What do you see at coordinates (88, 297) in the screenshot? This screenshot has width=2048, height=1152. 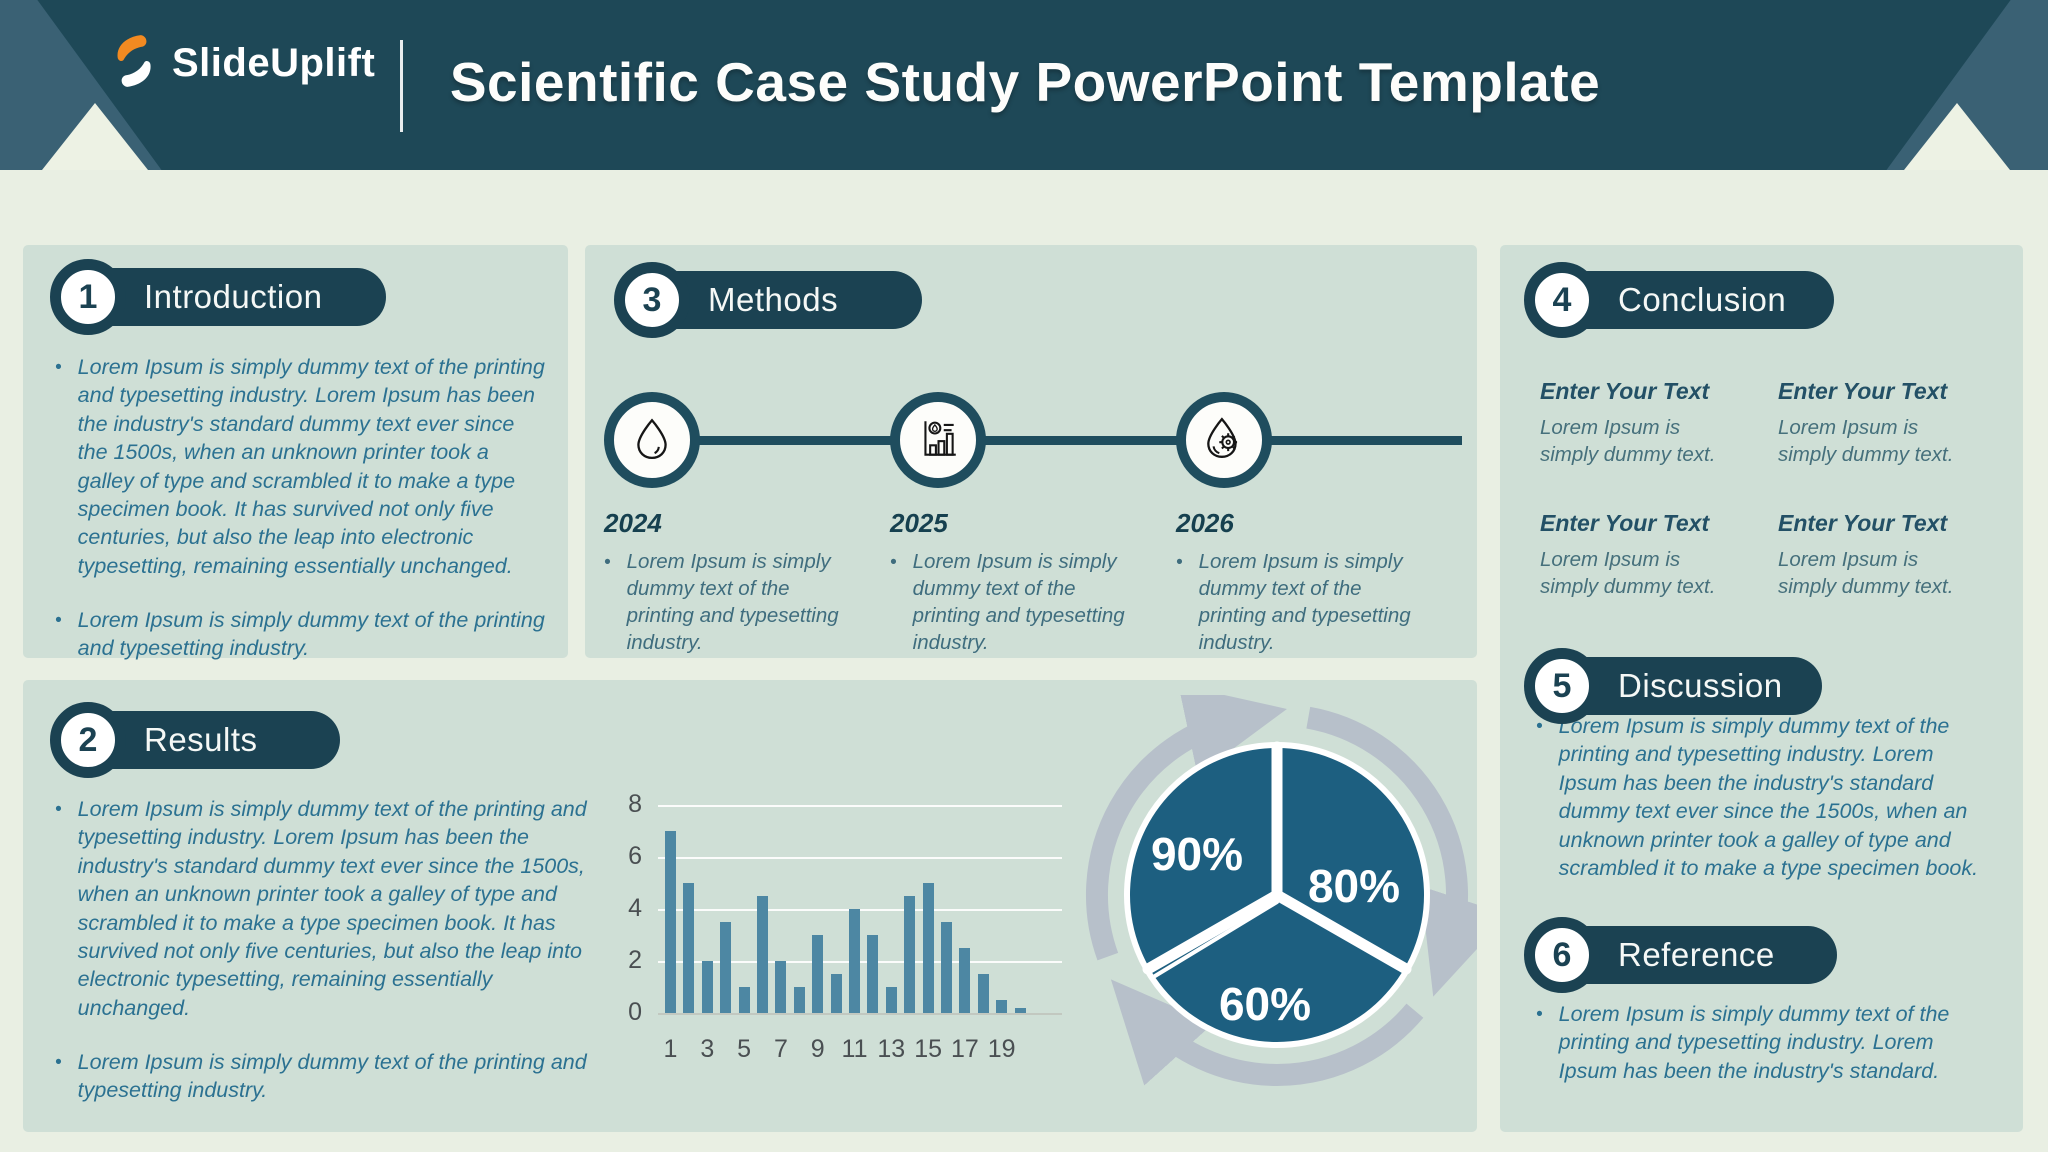 I see `section-number-badge: 1` at bounding box center [88, 297].